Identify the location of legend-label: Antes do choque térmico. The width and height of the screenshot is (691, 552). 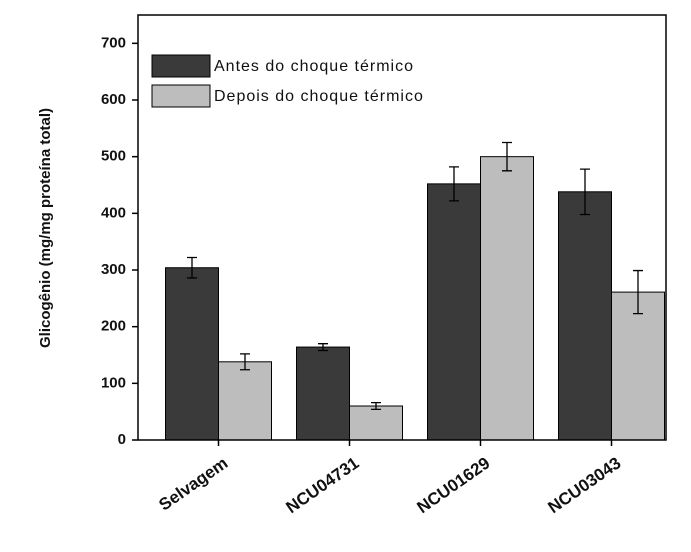
(314, 66).